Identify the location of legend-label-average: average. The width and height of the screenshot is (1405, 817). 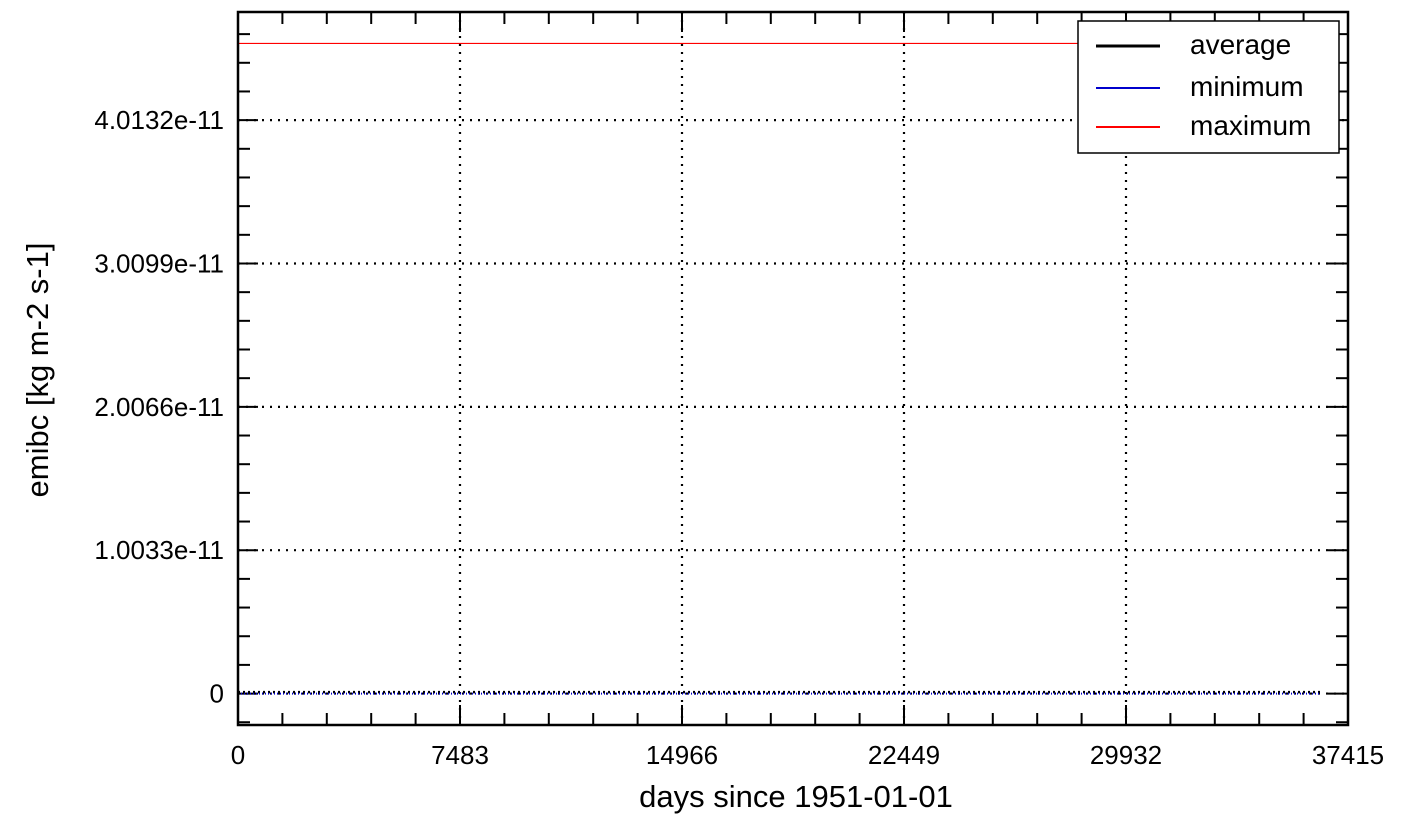
(1240, 44).